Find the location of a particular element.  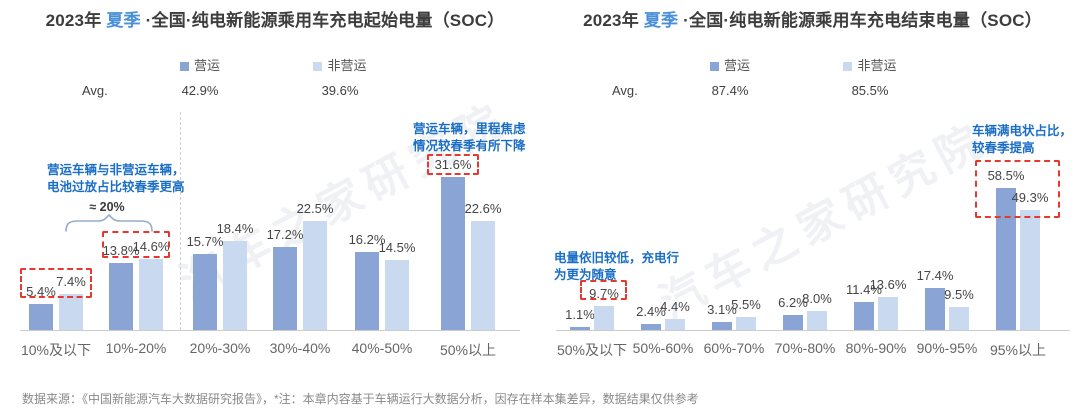

bar-value-label: 13.8% is located at coordinates (121, 250).